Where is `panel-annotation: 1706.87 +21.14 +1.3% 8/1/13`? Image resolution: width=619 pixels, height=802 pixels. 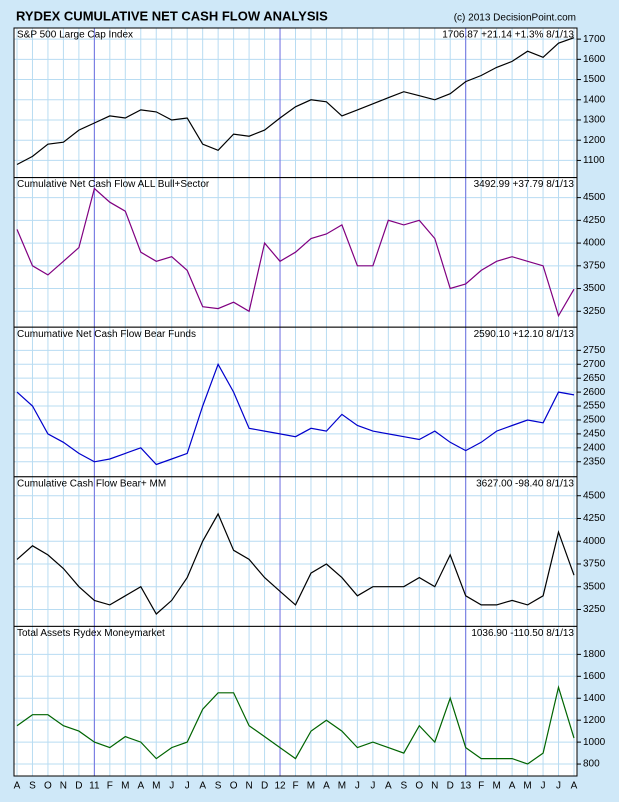
panel-annotation: 1706.87 +21.14 +1.3% 8/1/13 is located at coordinates (508, 35).